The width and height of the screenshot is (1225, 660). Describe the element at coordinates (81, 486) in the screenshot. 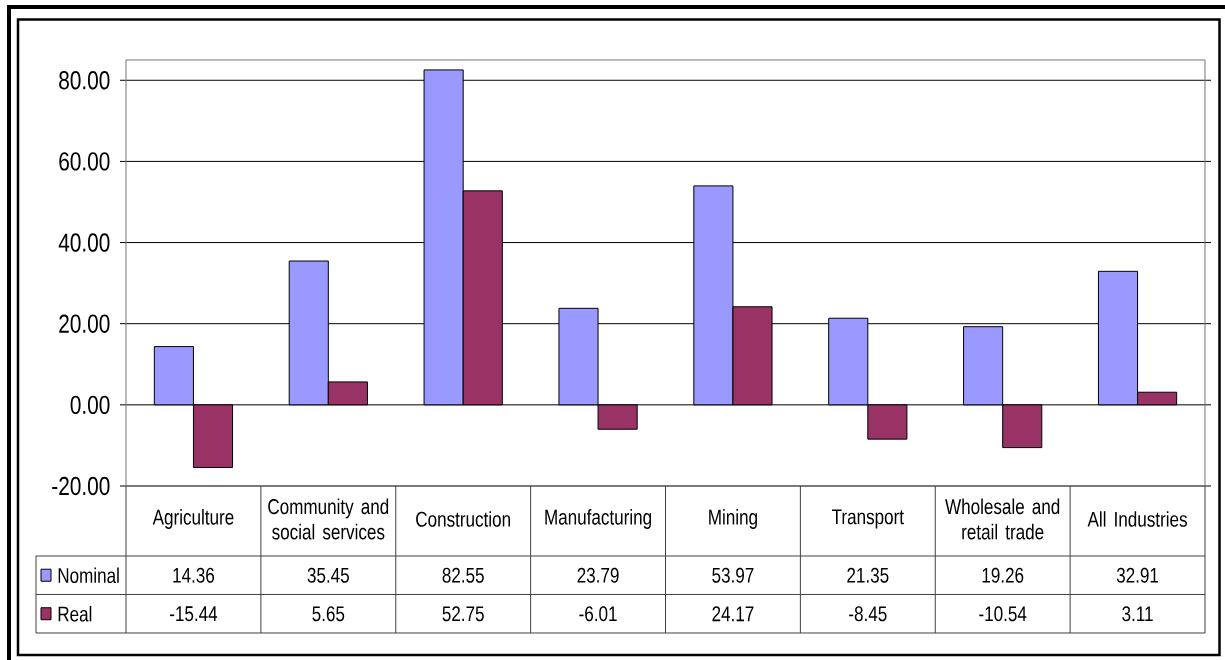

I see `y-tick-label: -20.00` at that location.